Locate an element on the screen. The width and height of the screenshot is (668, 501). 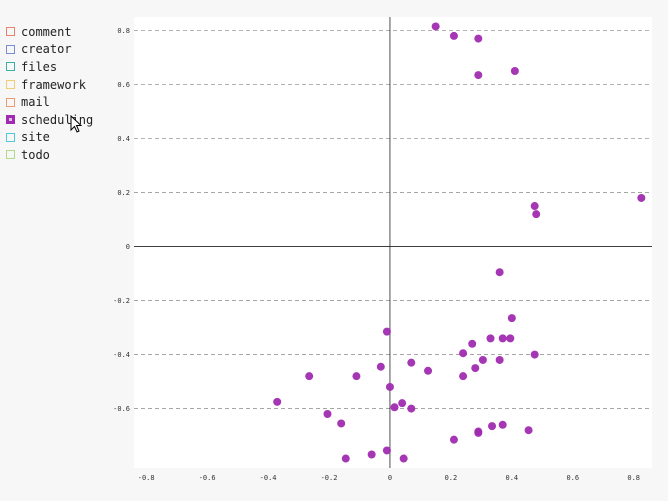
legend-item-framework: framework is located at coordinates (49, 85).